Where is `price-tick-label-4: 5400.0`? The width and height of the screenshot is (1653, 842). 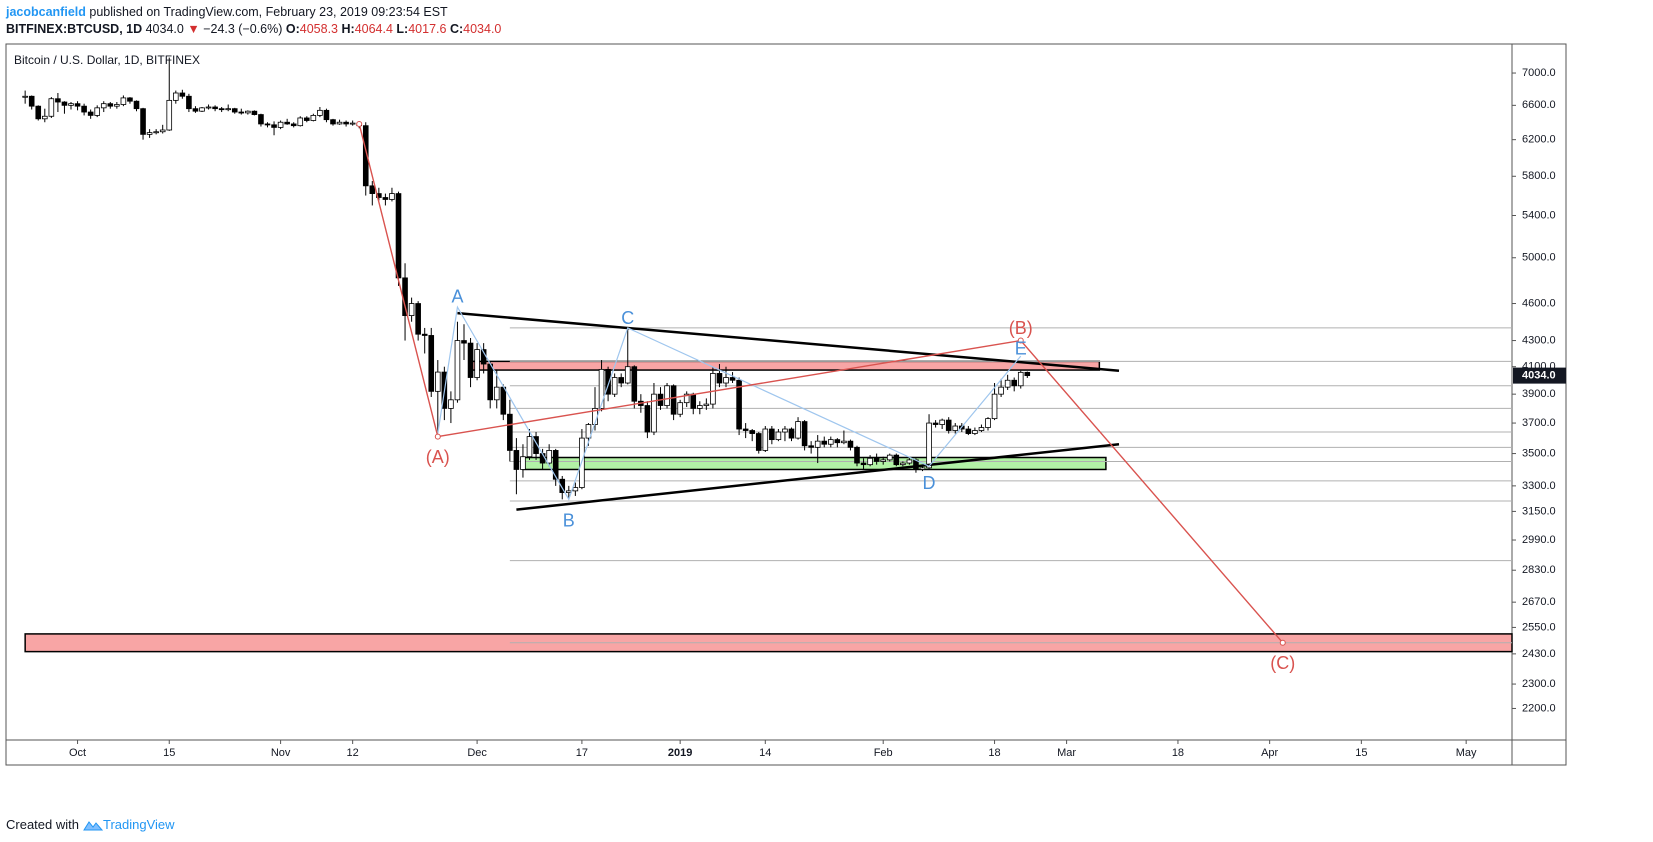 price-tick-label-4: 5400.0 is located at coordinates (1539, 215).